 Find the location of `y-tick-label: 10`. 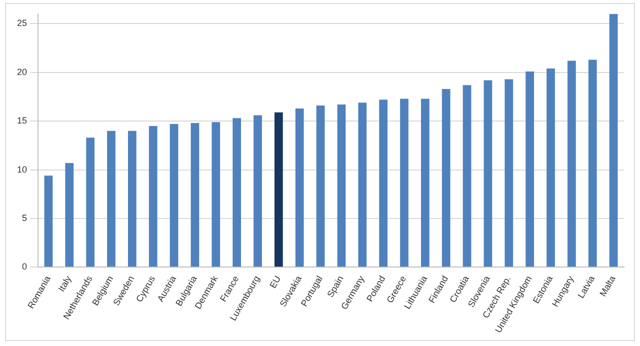

y-tick-label: 10 is located at coordinates (22, 169).